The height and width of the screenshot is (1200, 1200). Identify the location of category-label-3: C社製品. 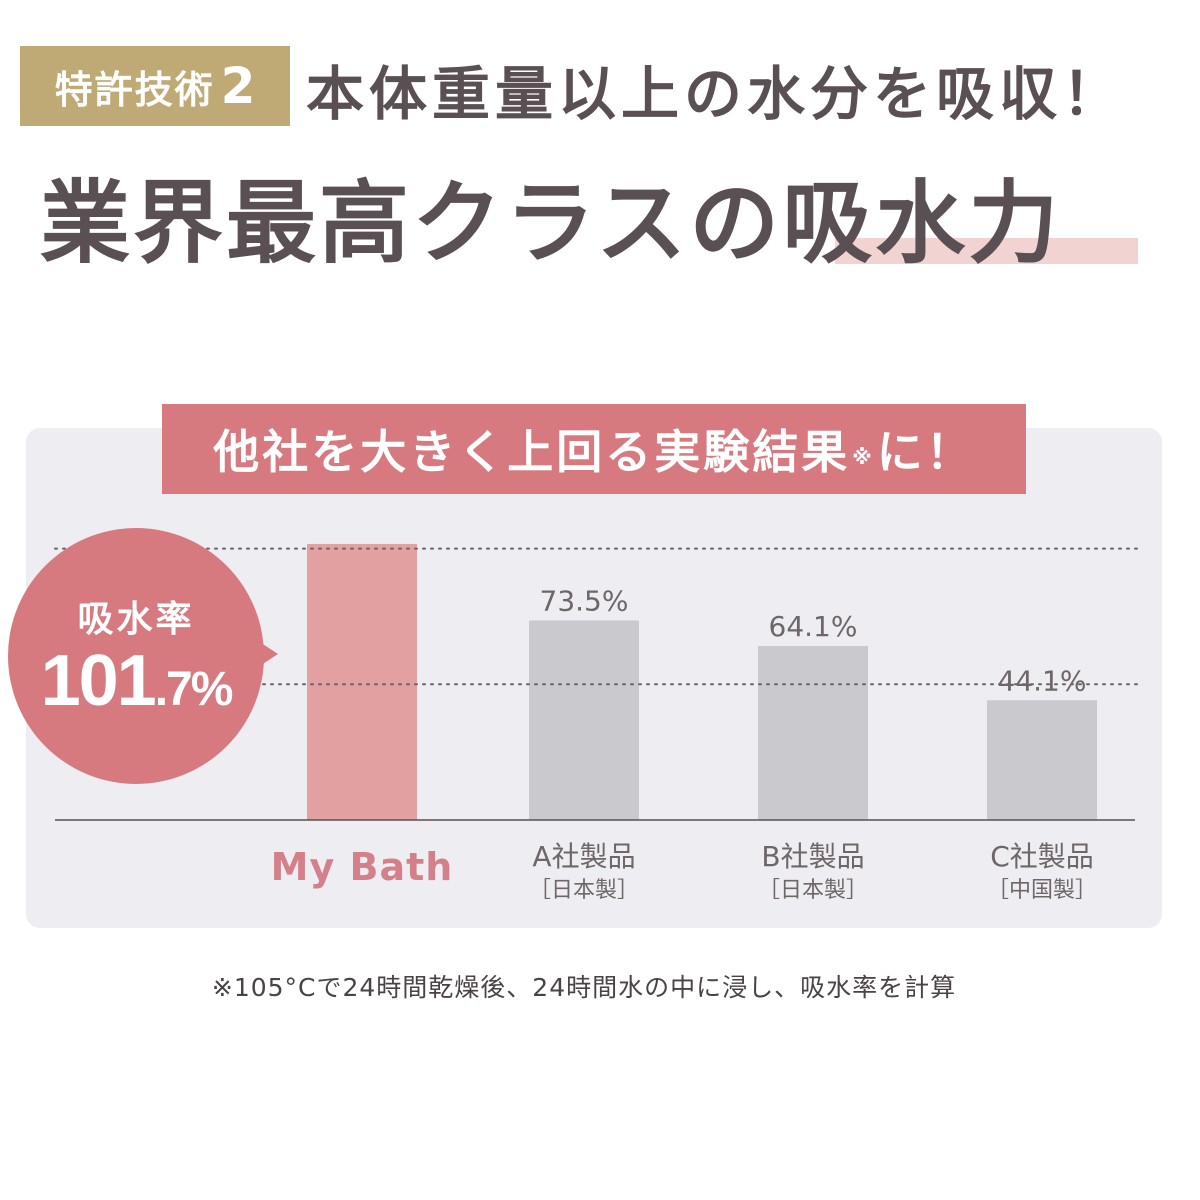
(1042, 856).